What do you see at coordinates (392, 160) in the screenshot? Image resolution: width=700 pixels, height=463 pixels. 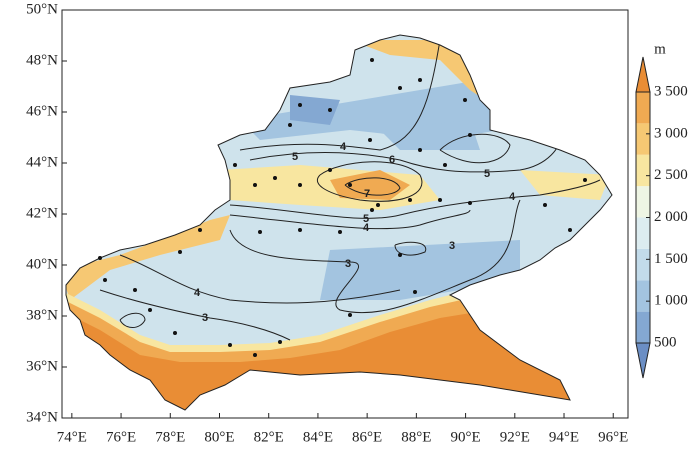 I see `contour-label: 6` at bounding box center [392, 160].